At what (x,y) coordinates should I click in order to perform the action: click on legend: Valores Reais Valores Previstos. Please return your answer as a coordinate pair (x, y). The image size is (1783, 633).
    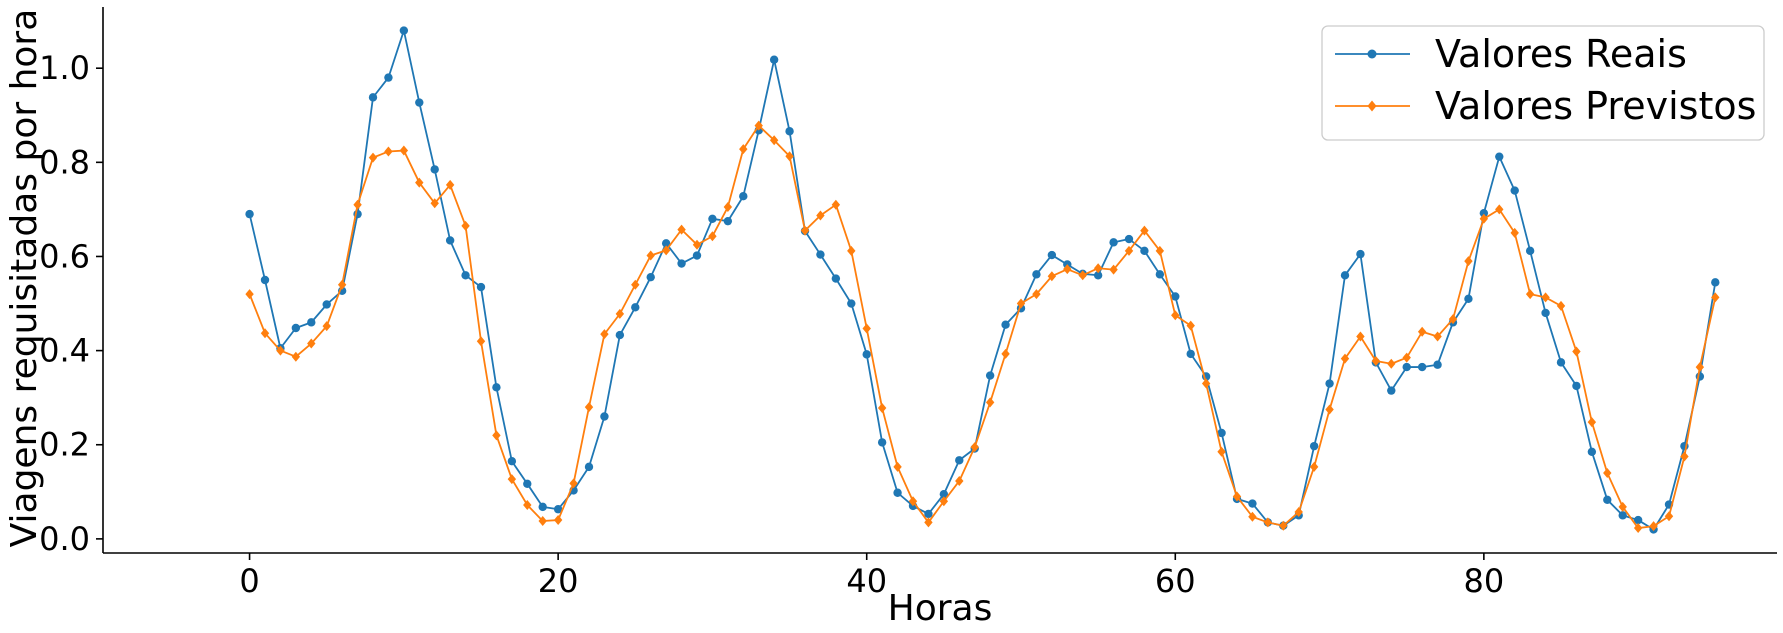
    Looking at the image, I should click on (1543, 83).